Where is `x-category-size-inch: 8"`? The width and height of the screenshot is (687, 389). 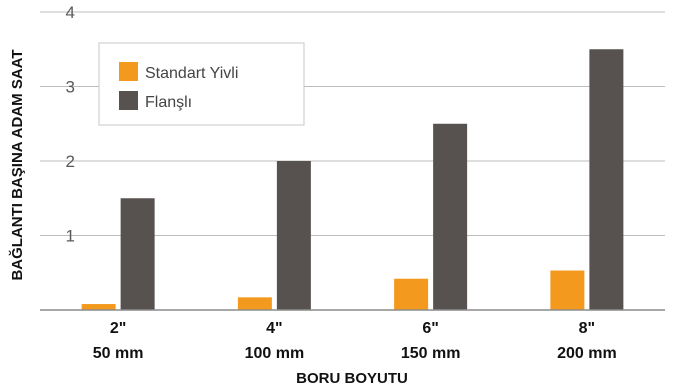
x-category-size-inch: 8" is located at coordinates (587, 328).